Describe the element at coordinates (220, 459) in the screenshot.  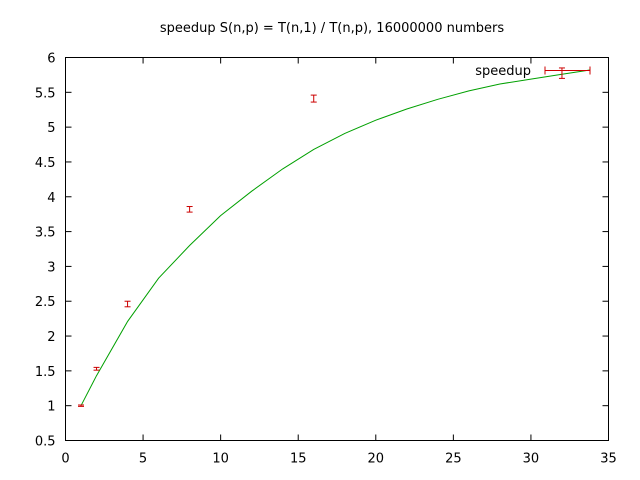
I see `x-tick-label: 10` at that location.